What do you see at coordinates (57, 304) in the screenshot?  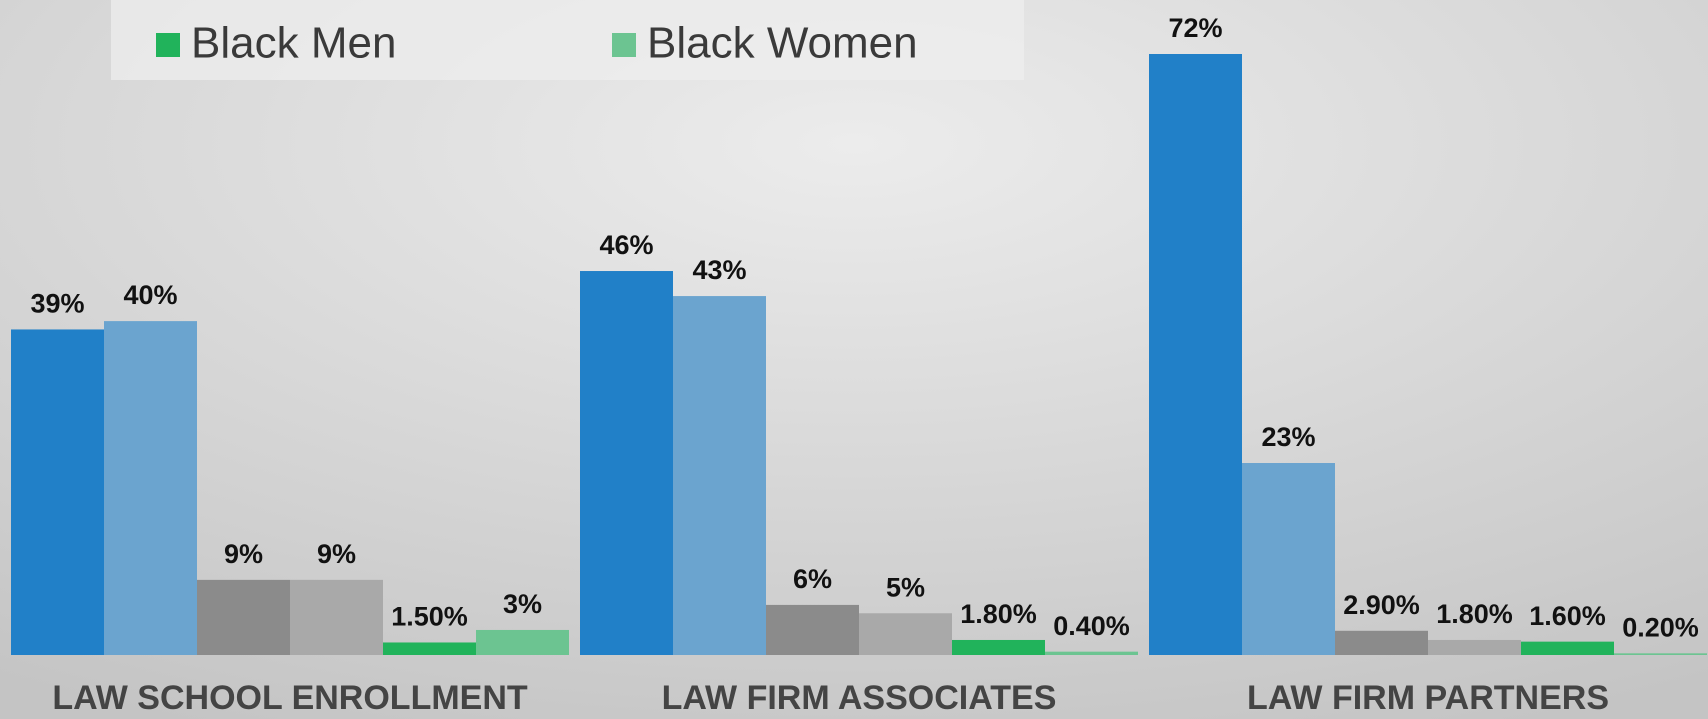 I see `value-label: 39%` at bounding box center [57, 304].